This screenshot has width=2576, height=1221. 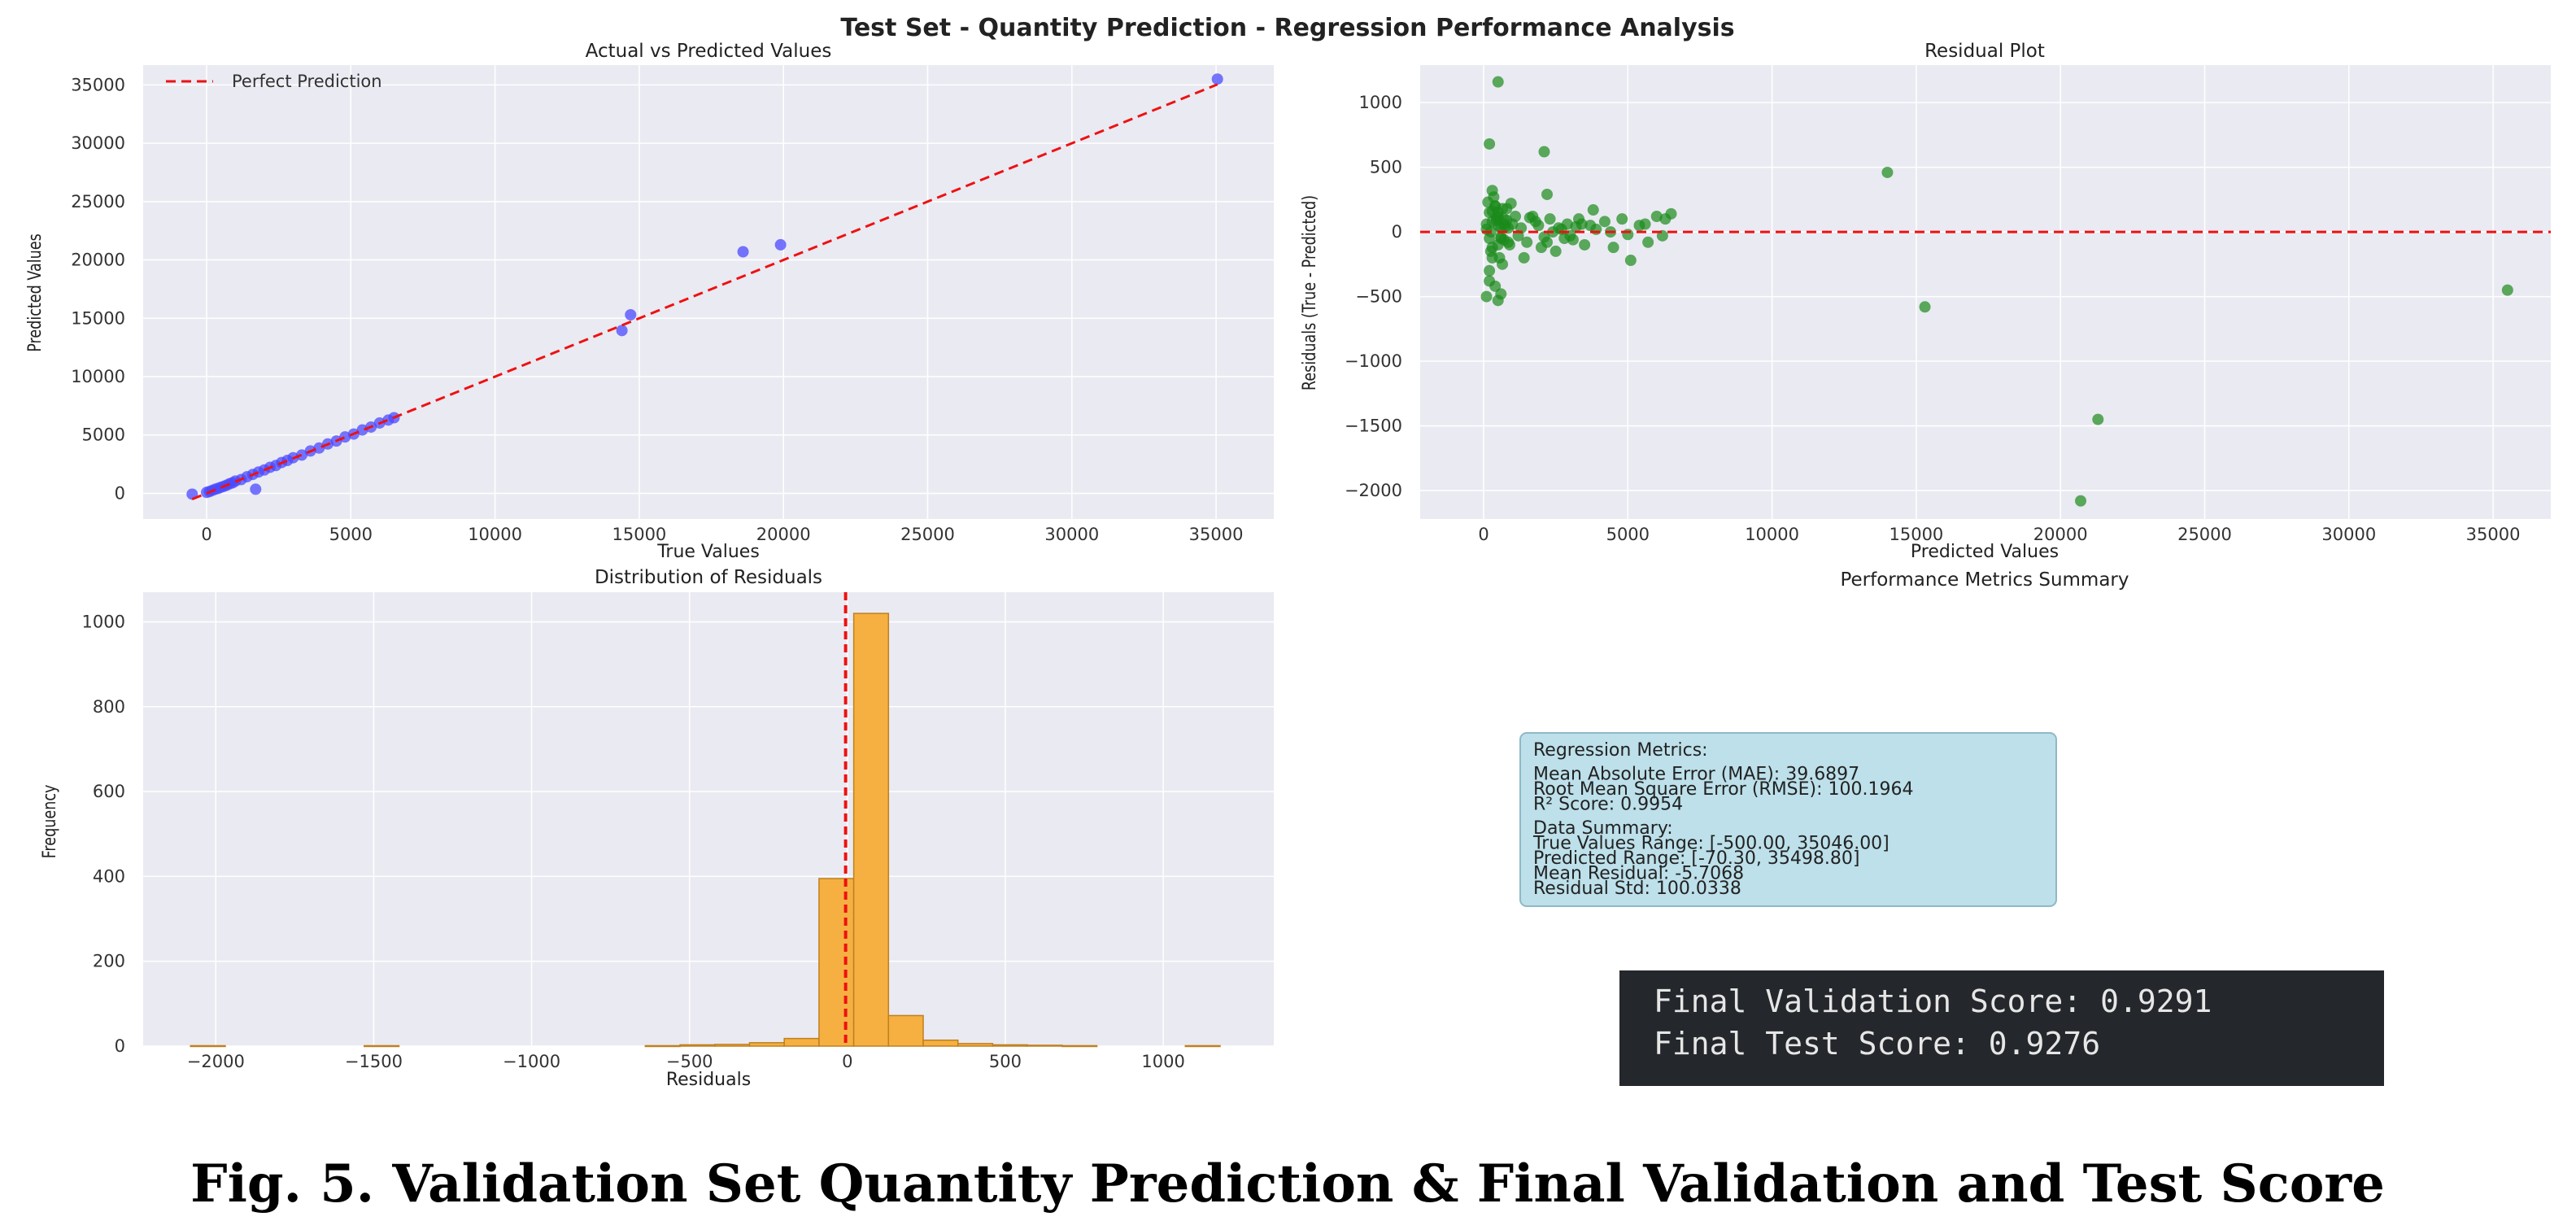 I want to click on y-tick-label: 600, so click(x=109, y=791).